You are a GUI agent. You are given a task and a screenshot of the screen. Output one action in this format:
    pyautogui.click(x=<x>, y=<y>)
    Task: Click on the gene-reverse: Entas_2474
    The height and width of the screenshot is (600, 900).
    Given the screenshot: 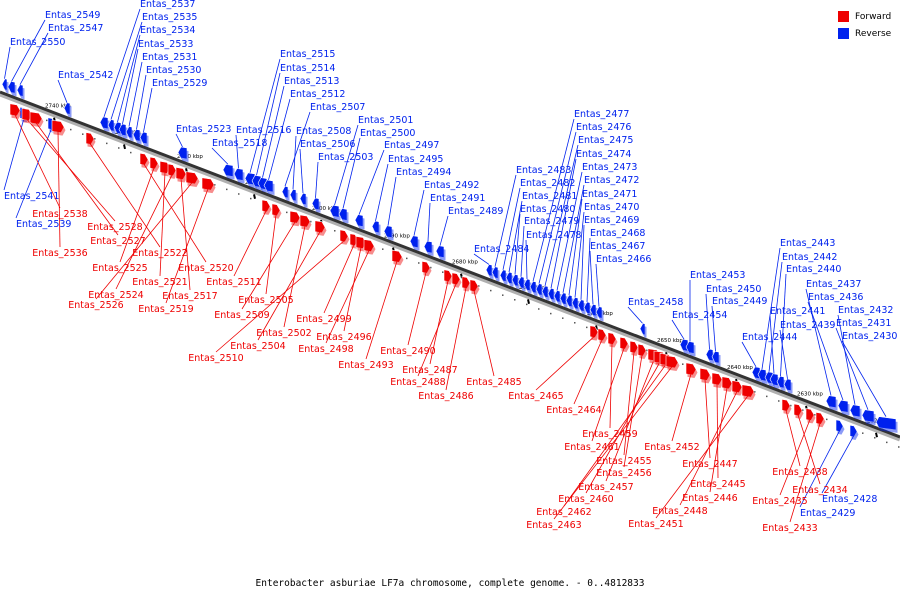 What is the action you would take?
    pyautogui.click(x=589, y=226)
    